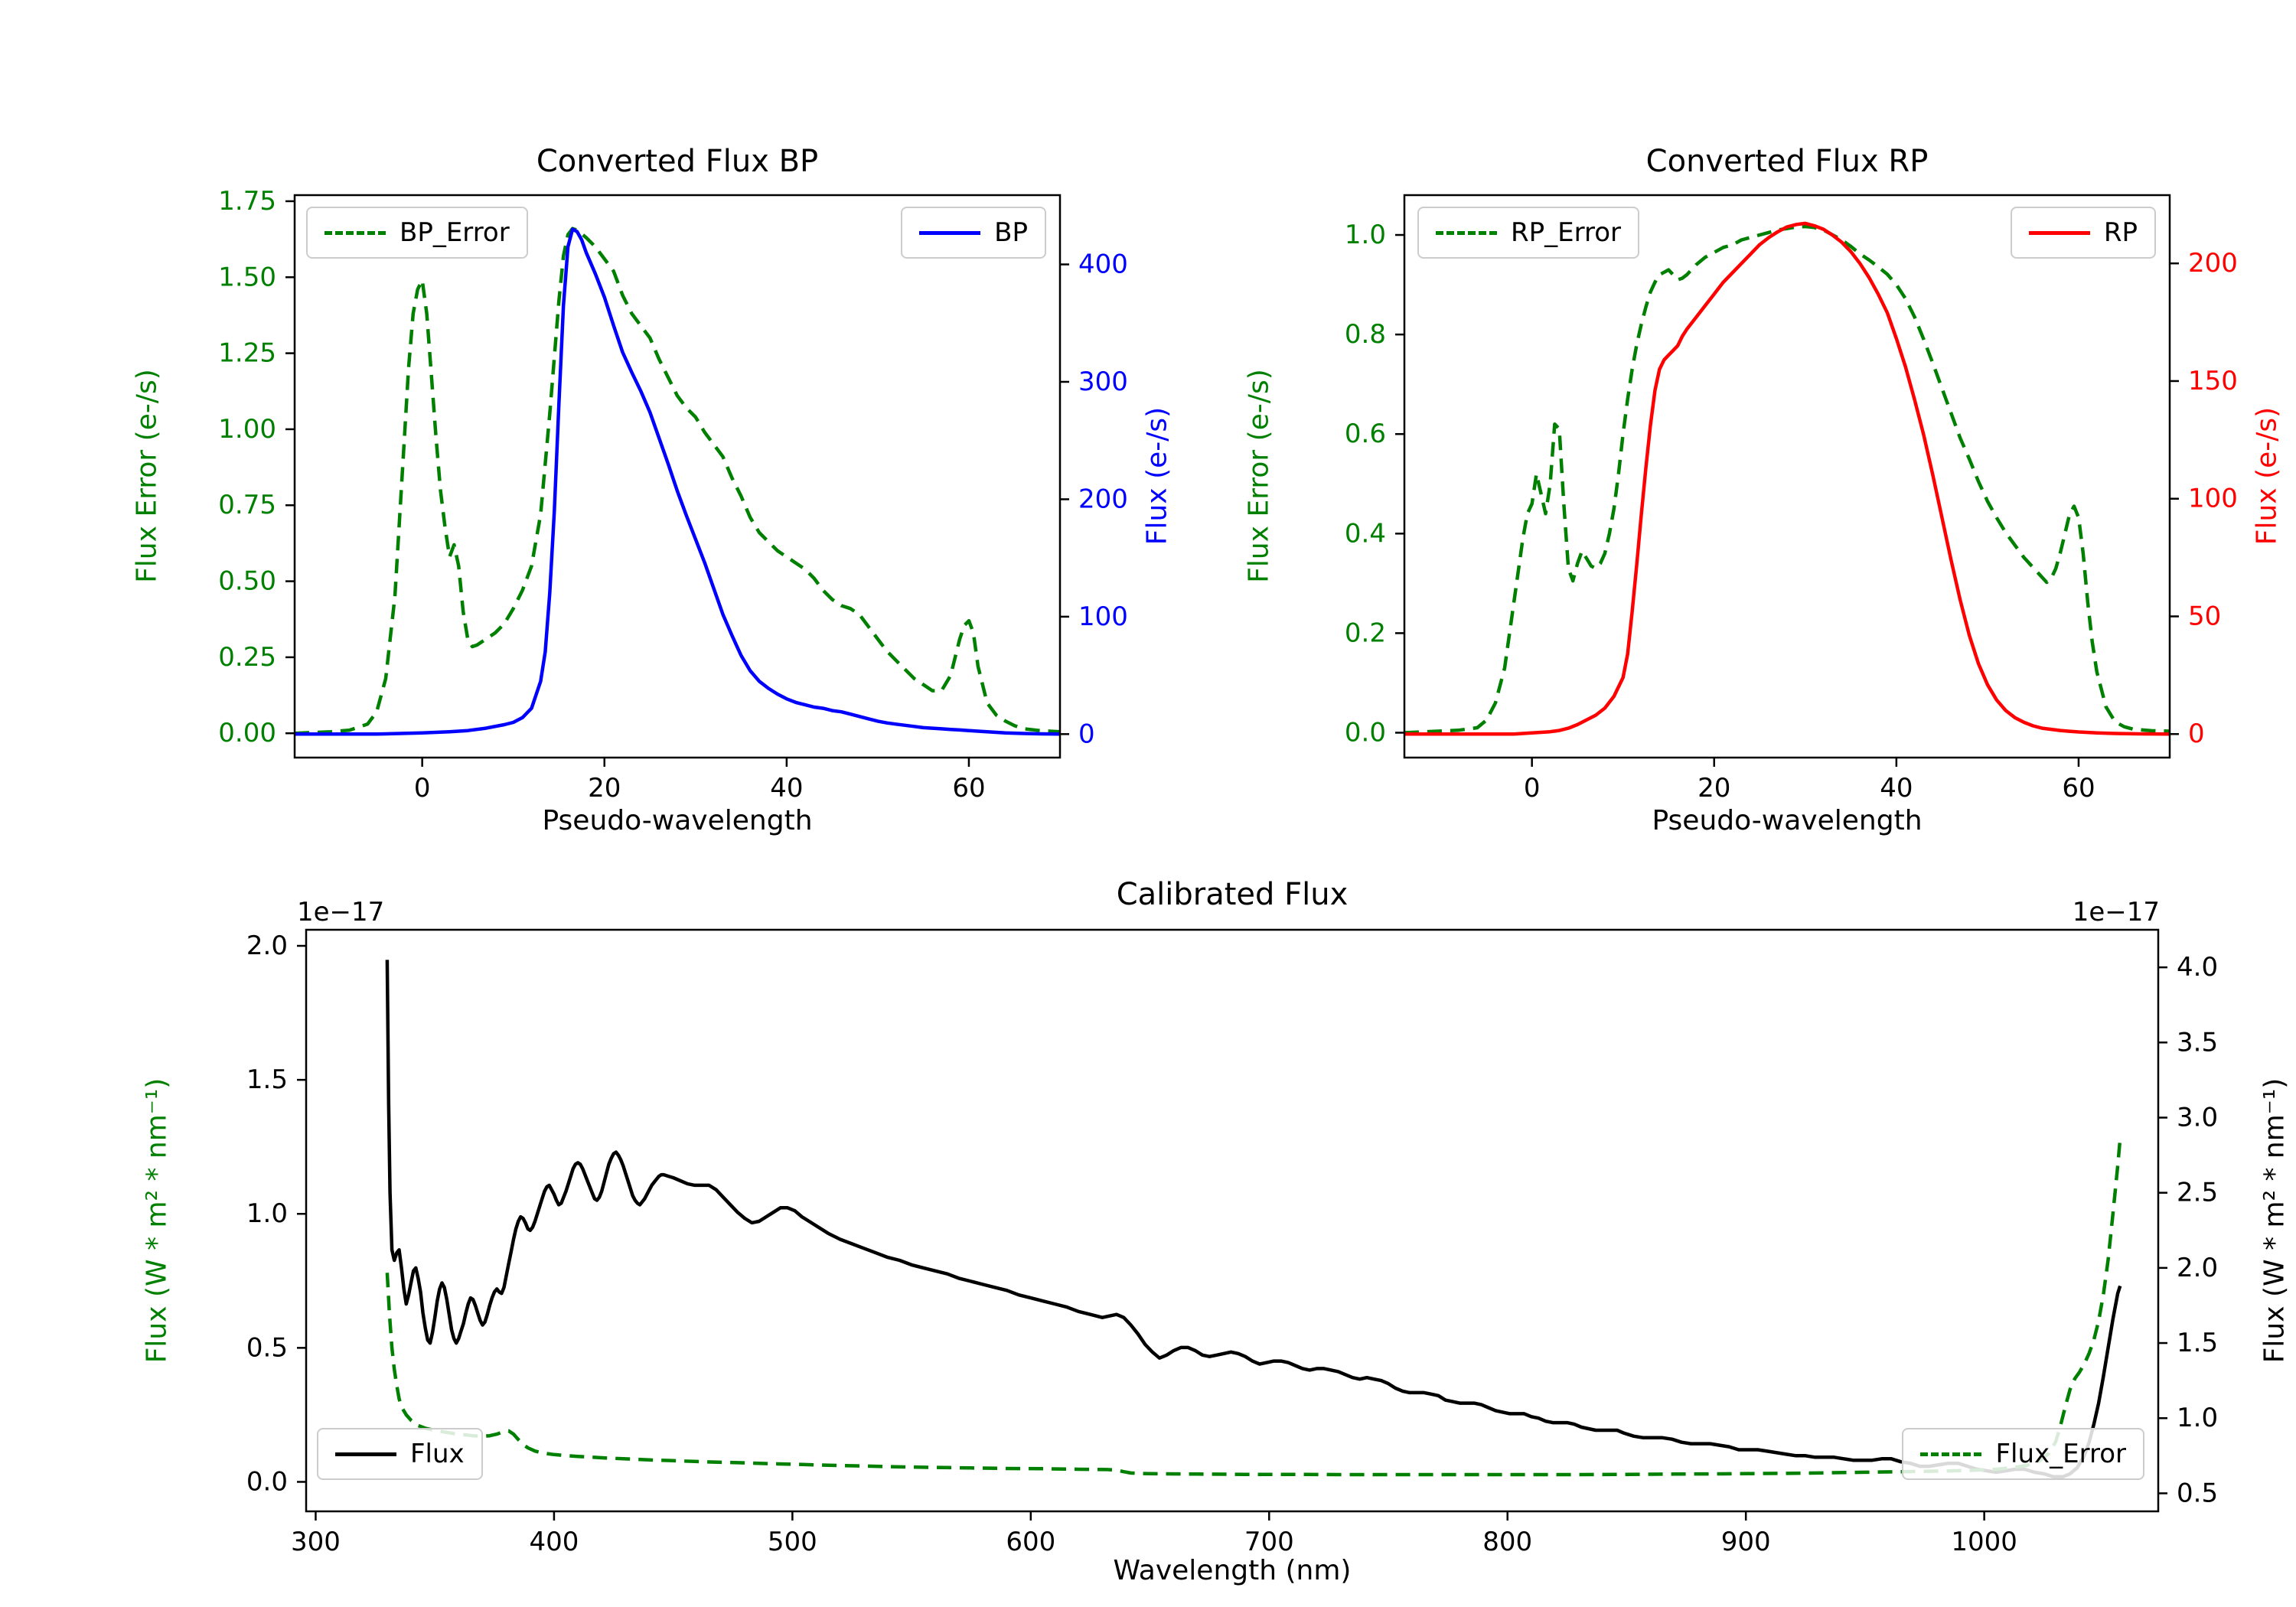 The height and width of the screenshot is (1607, 2296). What do you see at coordinates (2197, 1042) in the screenshot?
I see `svg-text: 3.5` at bounding box center [2197, 1042].